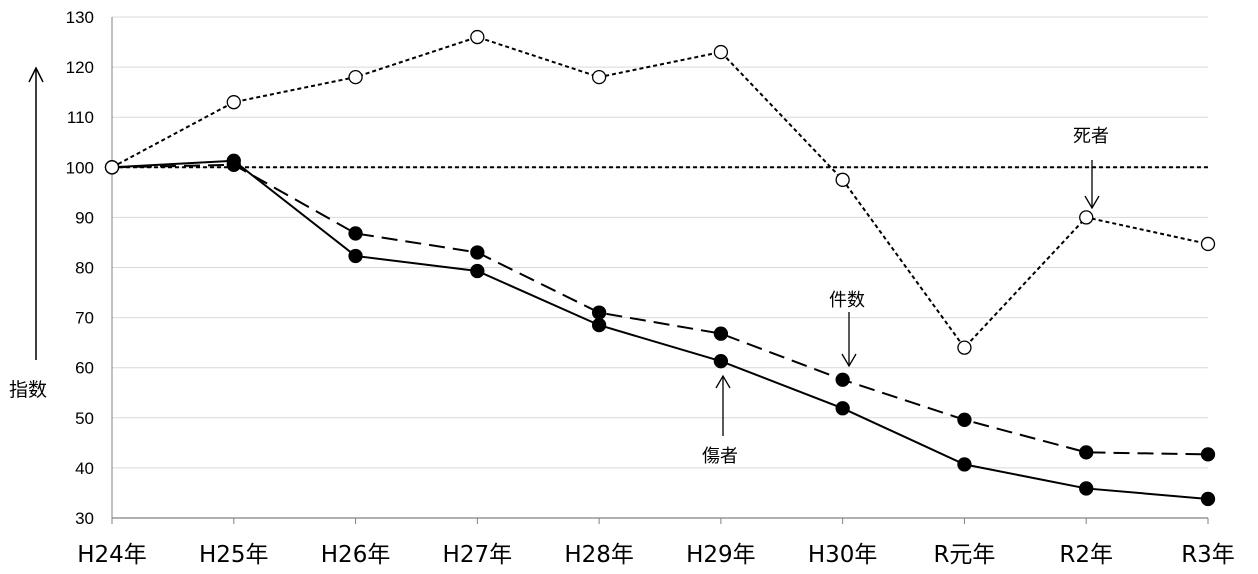 The height and width of the screenshot is (574, 1258). I want to click on y-tick-label-50: 50, so click(84, 418).